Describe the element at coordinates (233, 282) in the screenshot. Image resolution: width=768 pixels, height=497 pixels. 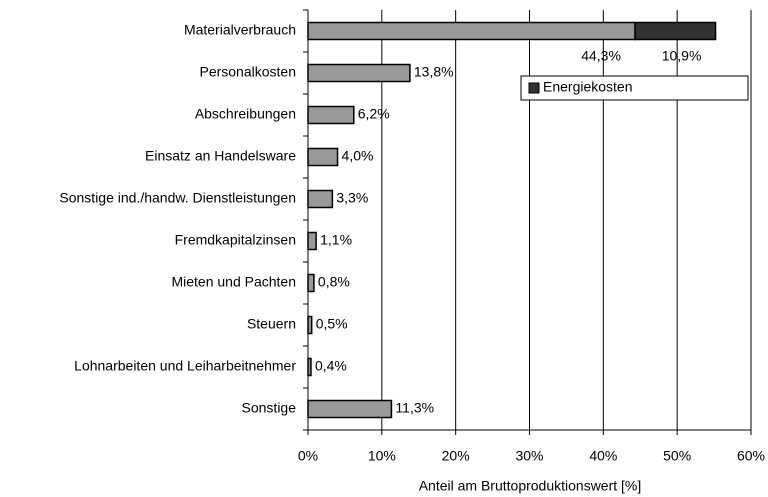
I see `y-tick-label: Mieten und Pachten` at that location.